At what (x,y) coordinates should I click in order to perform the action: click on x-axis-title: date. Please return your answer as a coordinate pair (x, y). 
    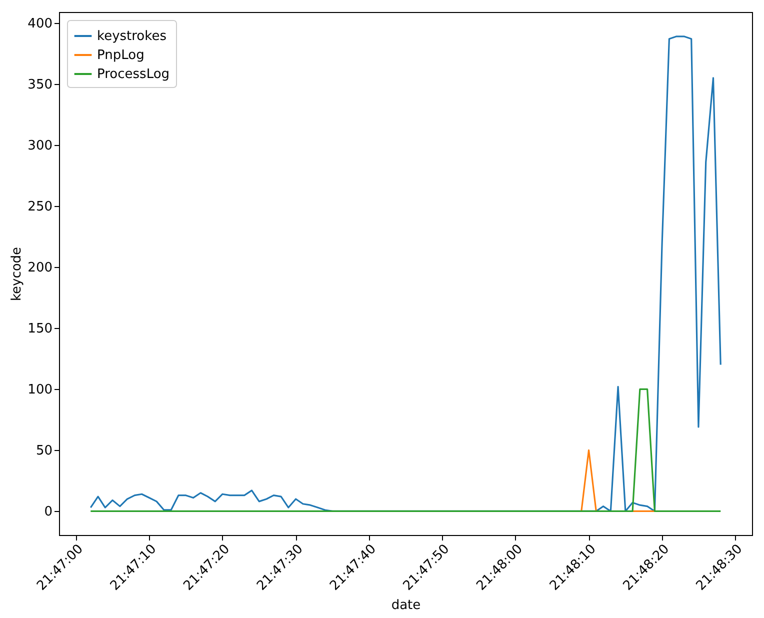
    Looking at the image, I should click on (406, 605).